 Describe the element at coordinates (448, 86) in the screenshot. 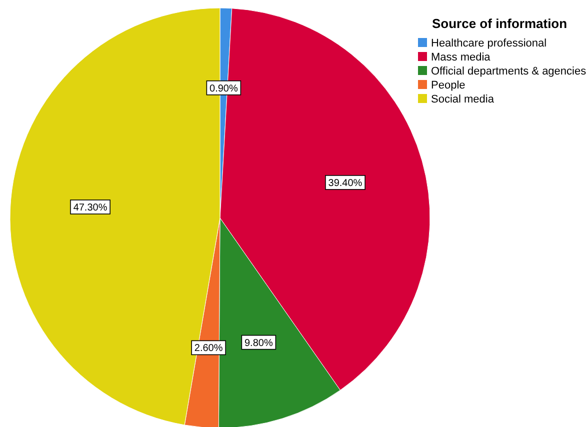

I see `legend-label: People` at that location.